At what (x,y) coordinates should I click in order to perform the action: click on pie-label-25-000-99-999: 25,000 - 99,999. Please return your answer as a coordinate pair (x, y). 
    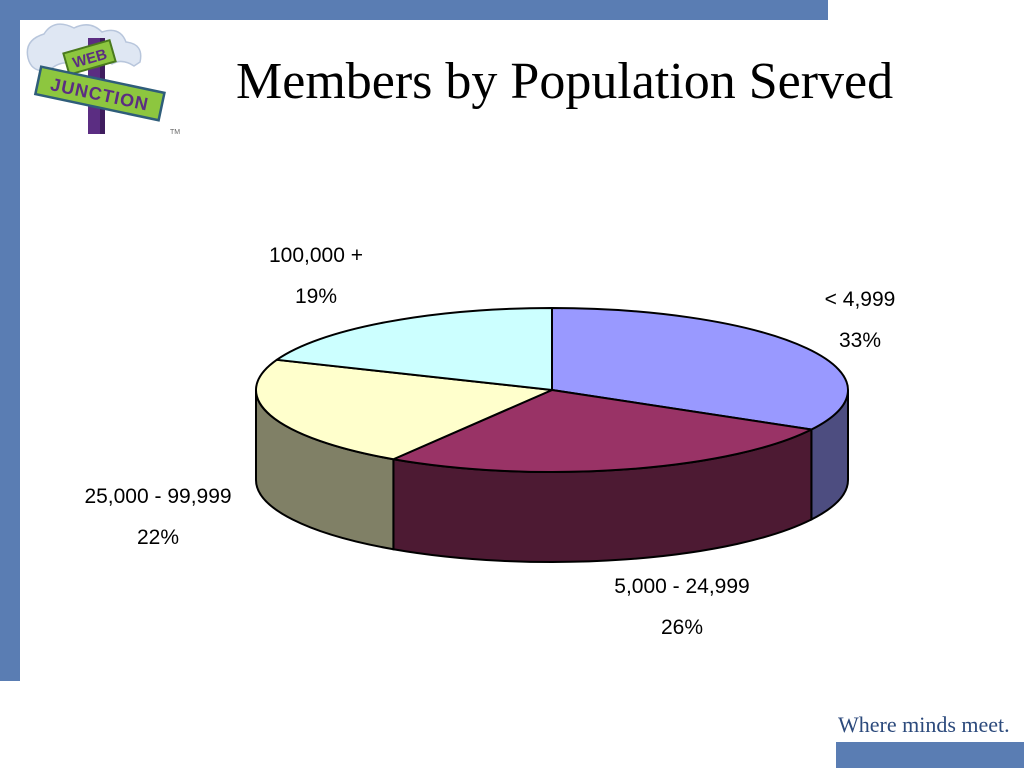
    Looking at the image, I should click on (157, 496).